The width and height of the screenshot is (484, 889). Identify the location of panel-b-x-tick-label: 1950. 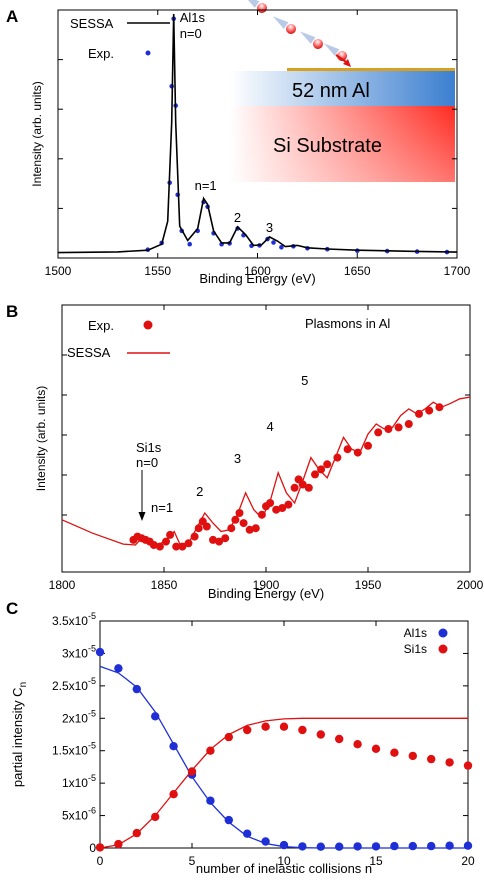
(368, 585).